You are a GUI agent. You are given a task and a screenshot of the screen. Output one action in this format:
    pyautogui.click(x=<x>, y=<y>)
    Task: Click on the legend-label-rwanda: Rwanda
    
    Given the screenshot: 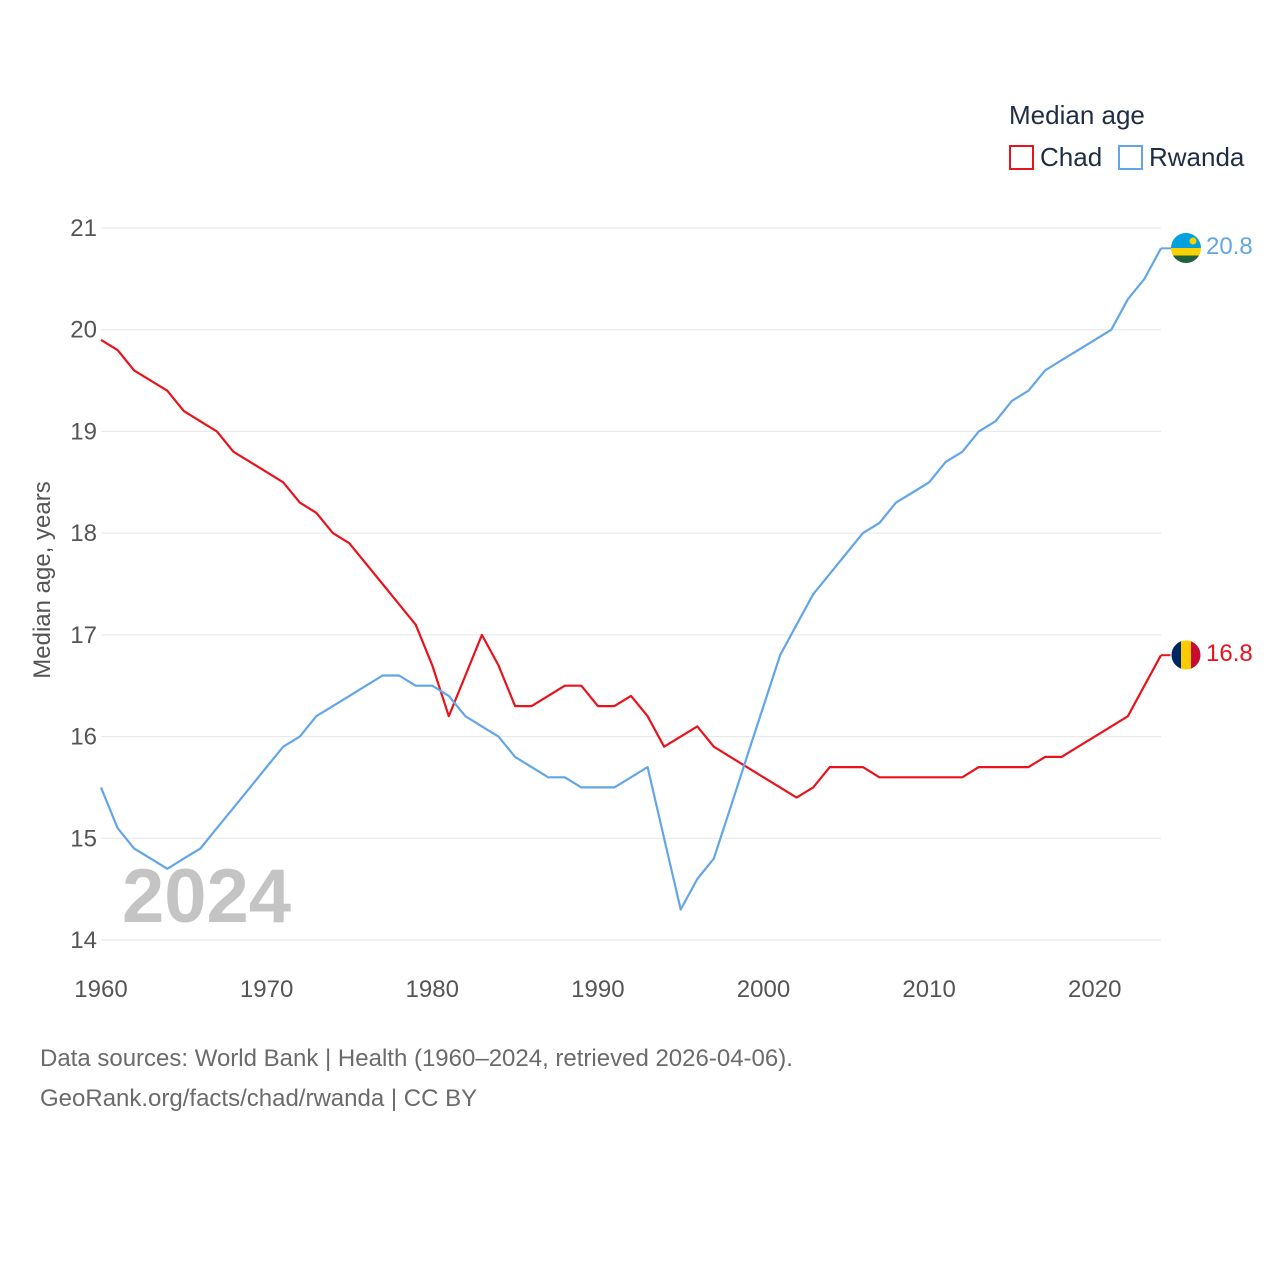 What is the action you would take?
    pyautogui.click(x=1197, y=157)
    